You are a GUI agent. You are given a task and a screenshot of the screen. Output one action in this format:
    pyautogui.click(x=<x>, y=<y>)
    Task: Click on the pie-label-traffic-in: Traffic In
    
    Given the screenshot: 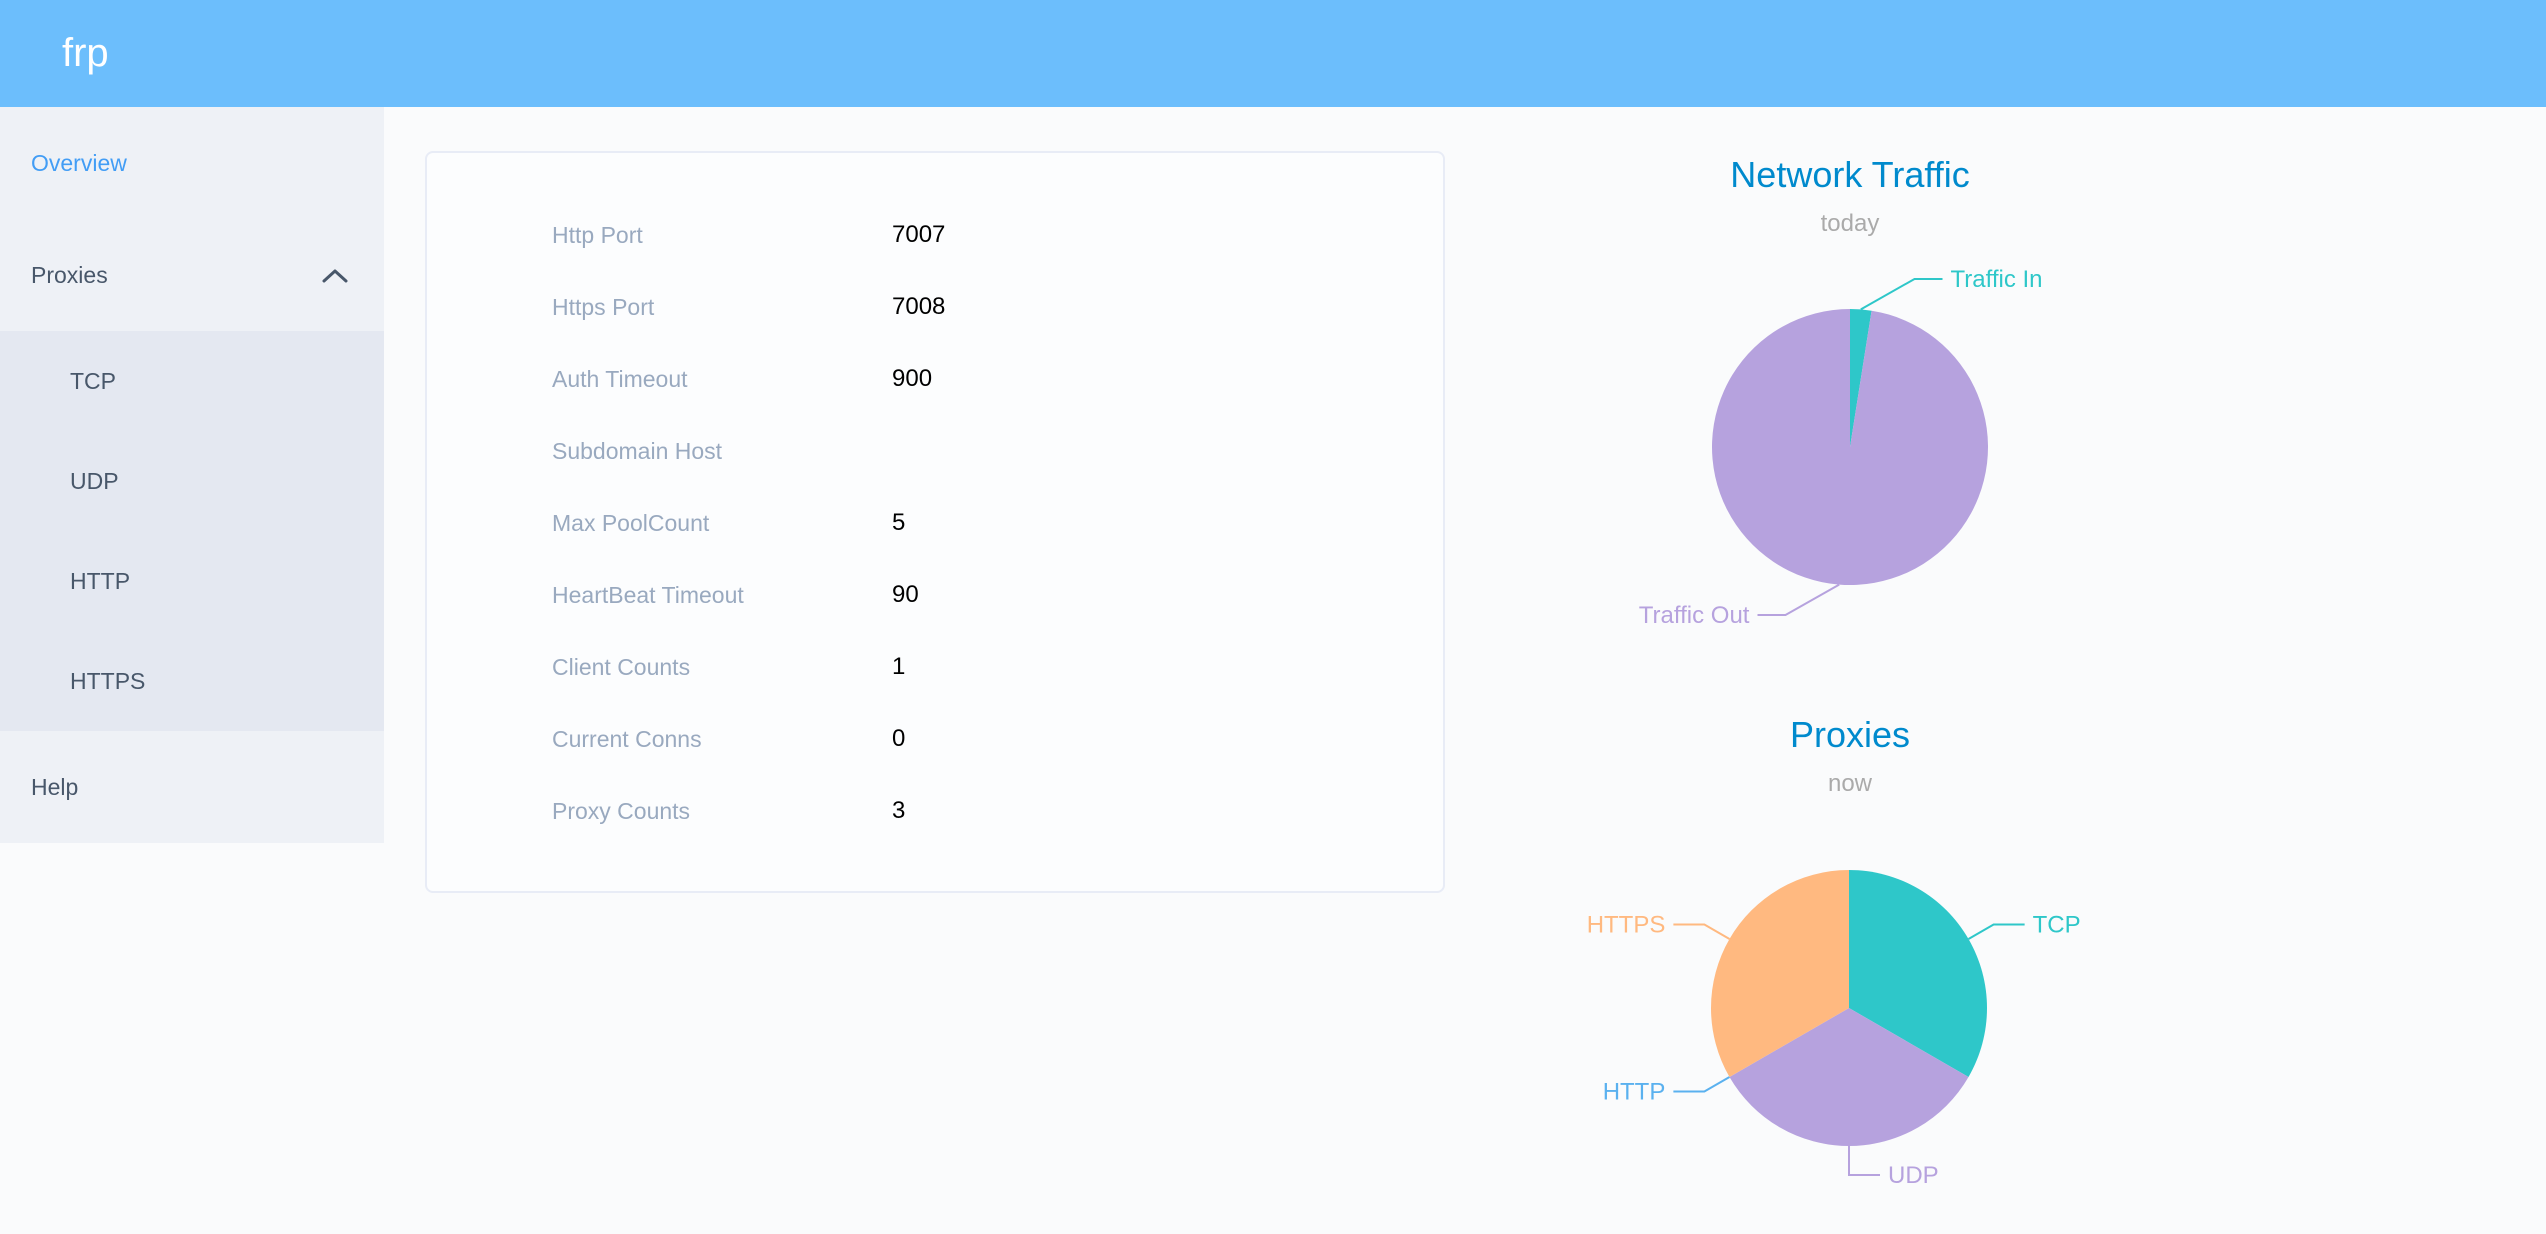 What is the action you would take?
    pyautogui.click(x=1997, y=279)
    